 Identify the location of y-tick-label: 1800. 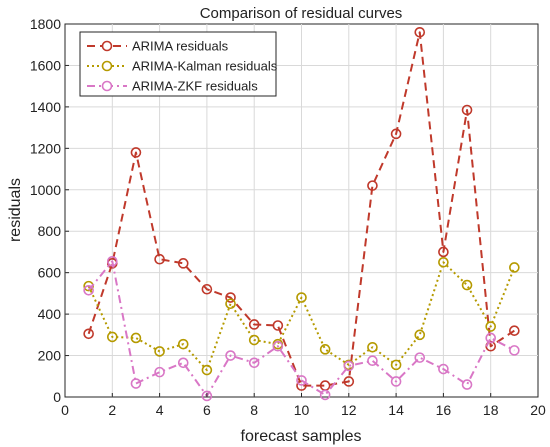
(45, 24).